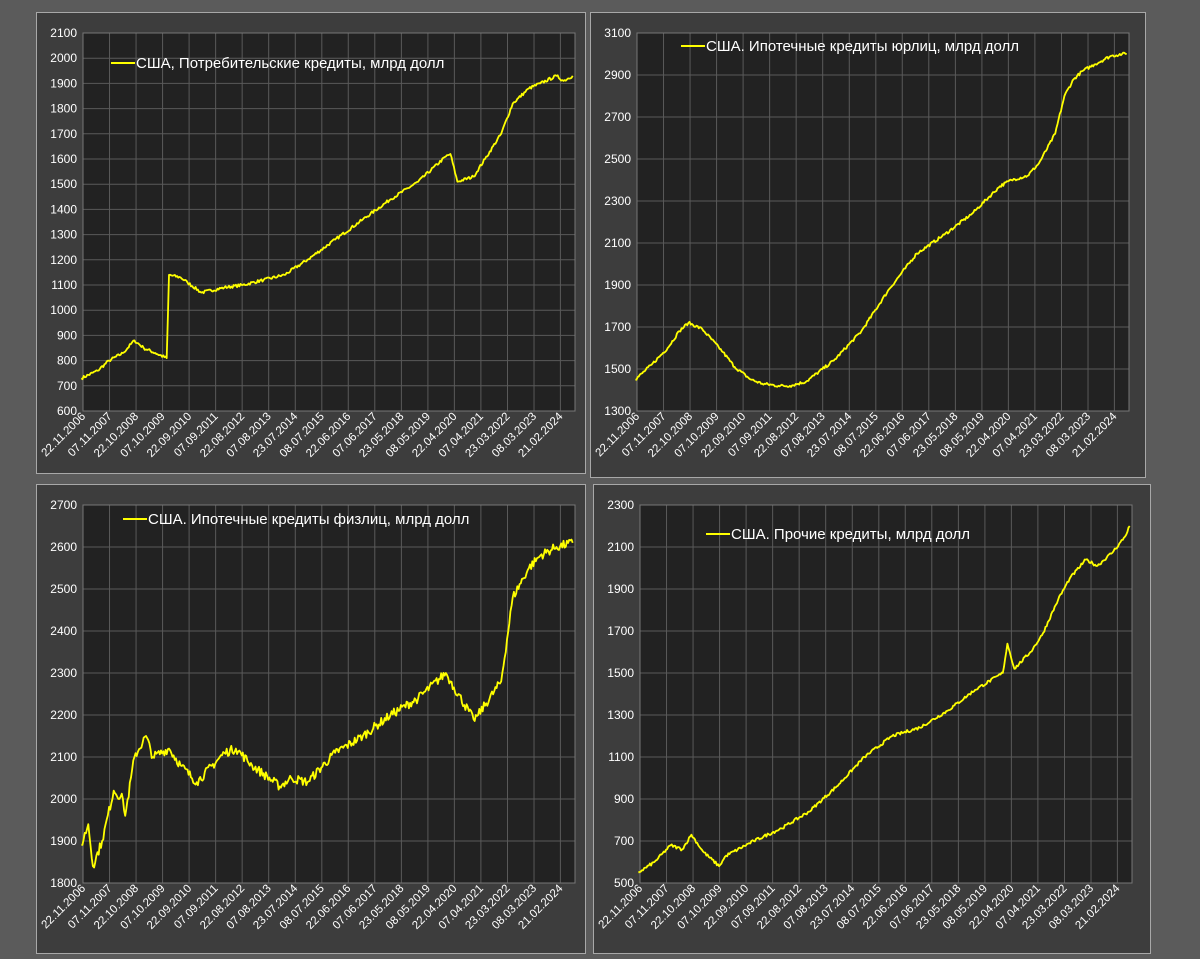 The width and height of the screenshot is (1200, 959). Describe the element at coordinates (308, 519) in the screenshot. I see `legend-label: США. Ипотечные кредиты физлиц, млрд долл` at that location.